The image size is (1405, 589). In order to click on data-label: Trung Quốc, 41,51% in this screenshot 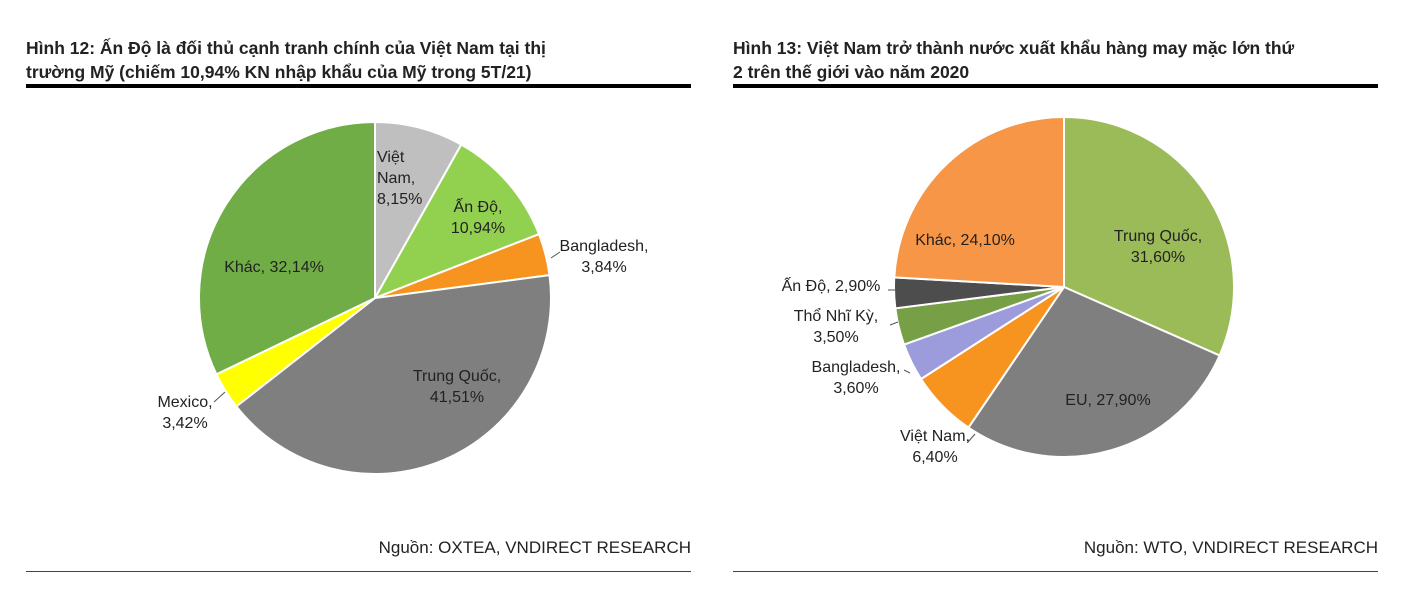, I will do `click(457, 387)`.